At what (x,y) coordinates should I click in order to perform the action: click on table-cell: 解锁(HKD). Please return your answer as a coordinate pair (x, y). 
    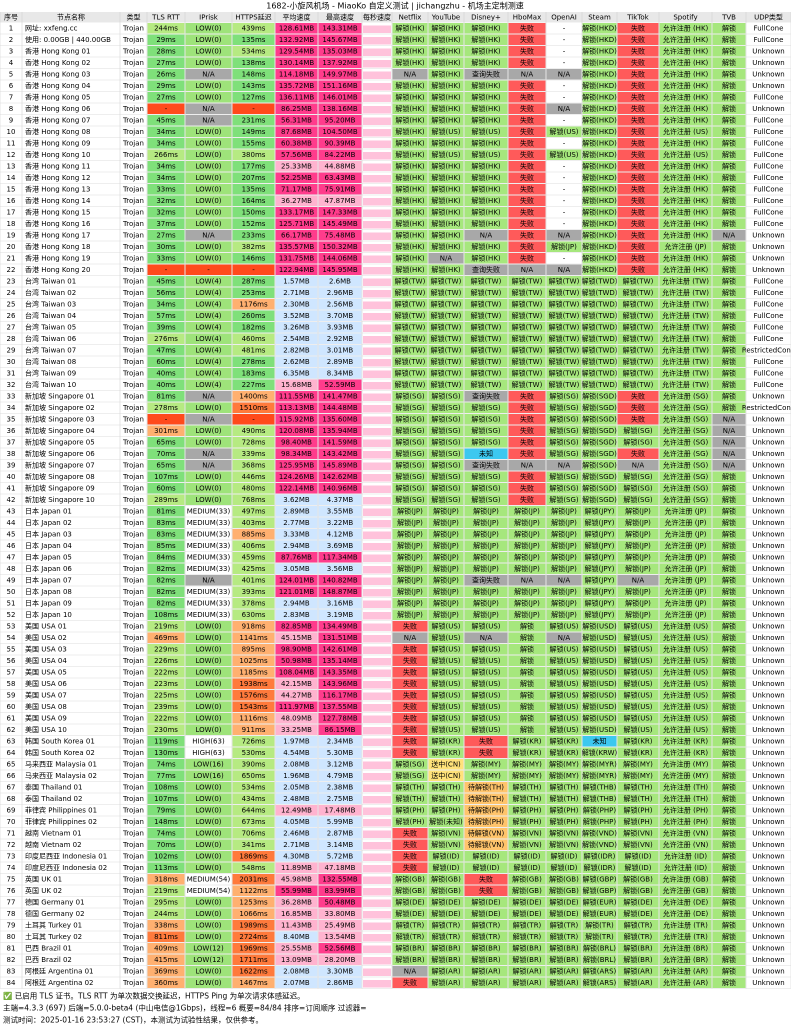
    Looking at the image, I should click on (599, 223).